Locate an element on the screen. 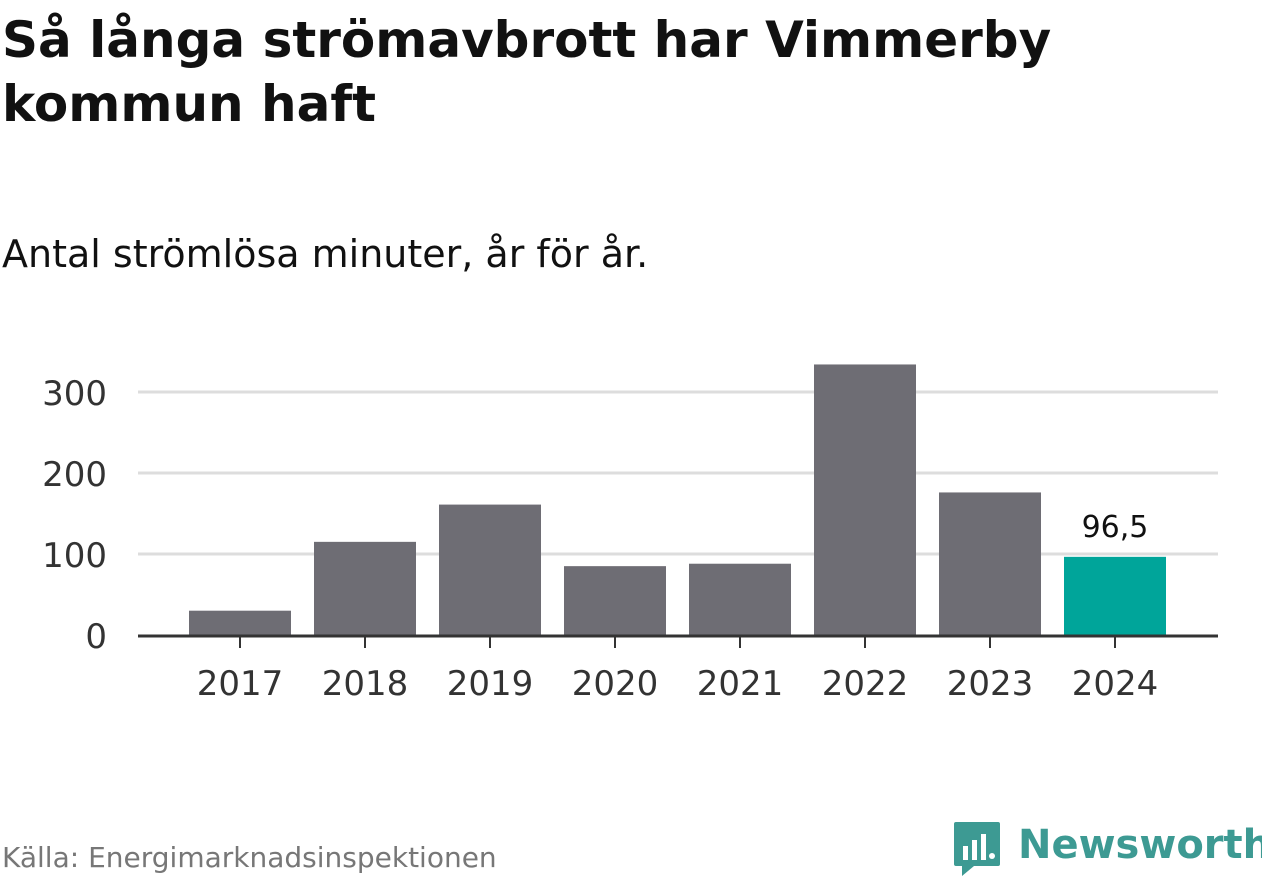 Image resolution: width=1262 pixels, height=879 pixels. bar-2021 is located at coordinates (740, 599).